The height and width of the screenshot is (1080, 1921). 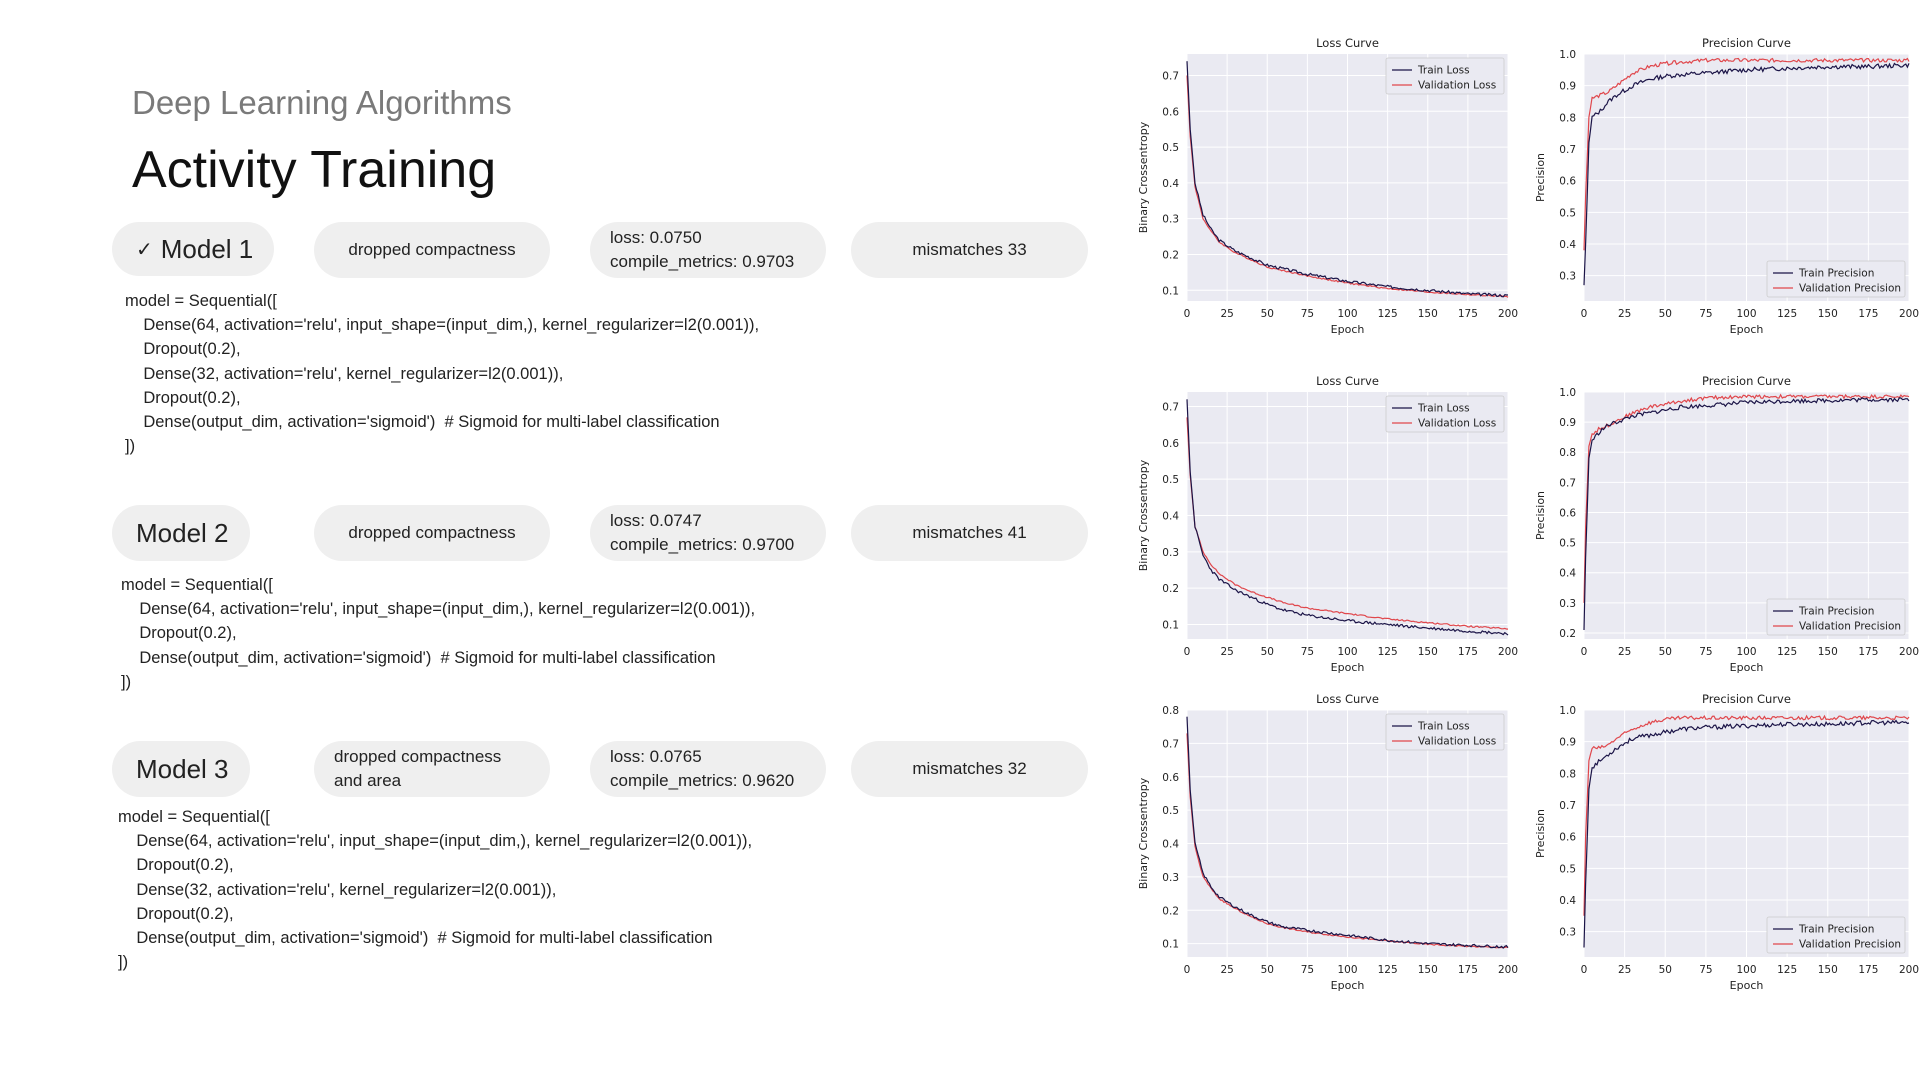 I want to click on chart-title: Loss Curve, so click(x=1347, y=43).